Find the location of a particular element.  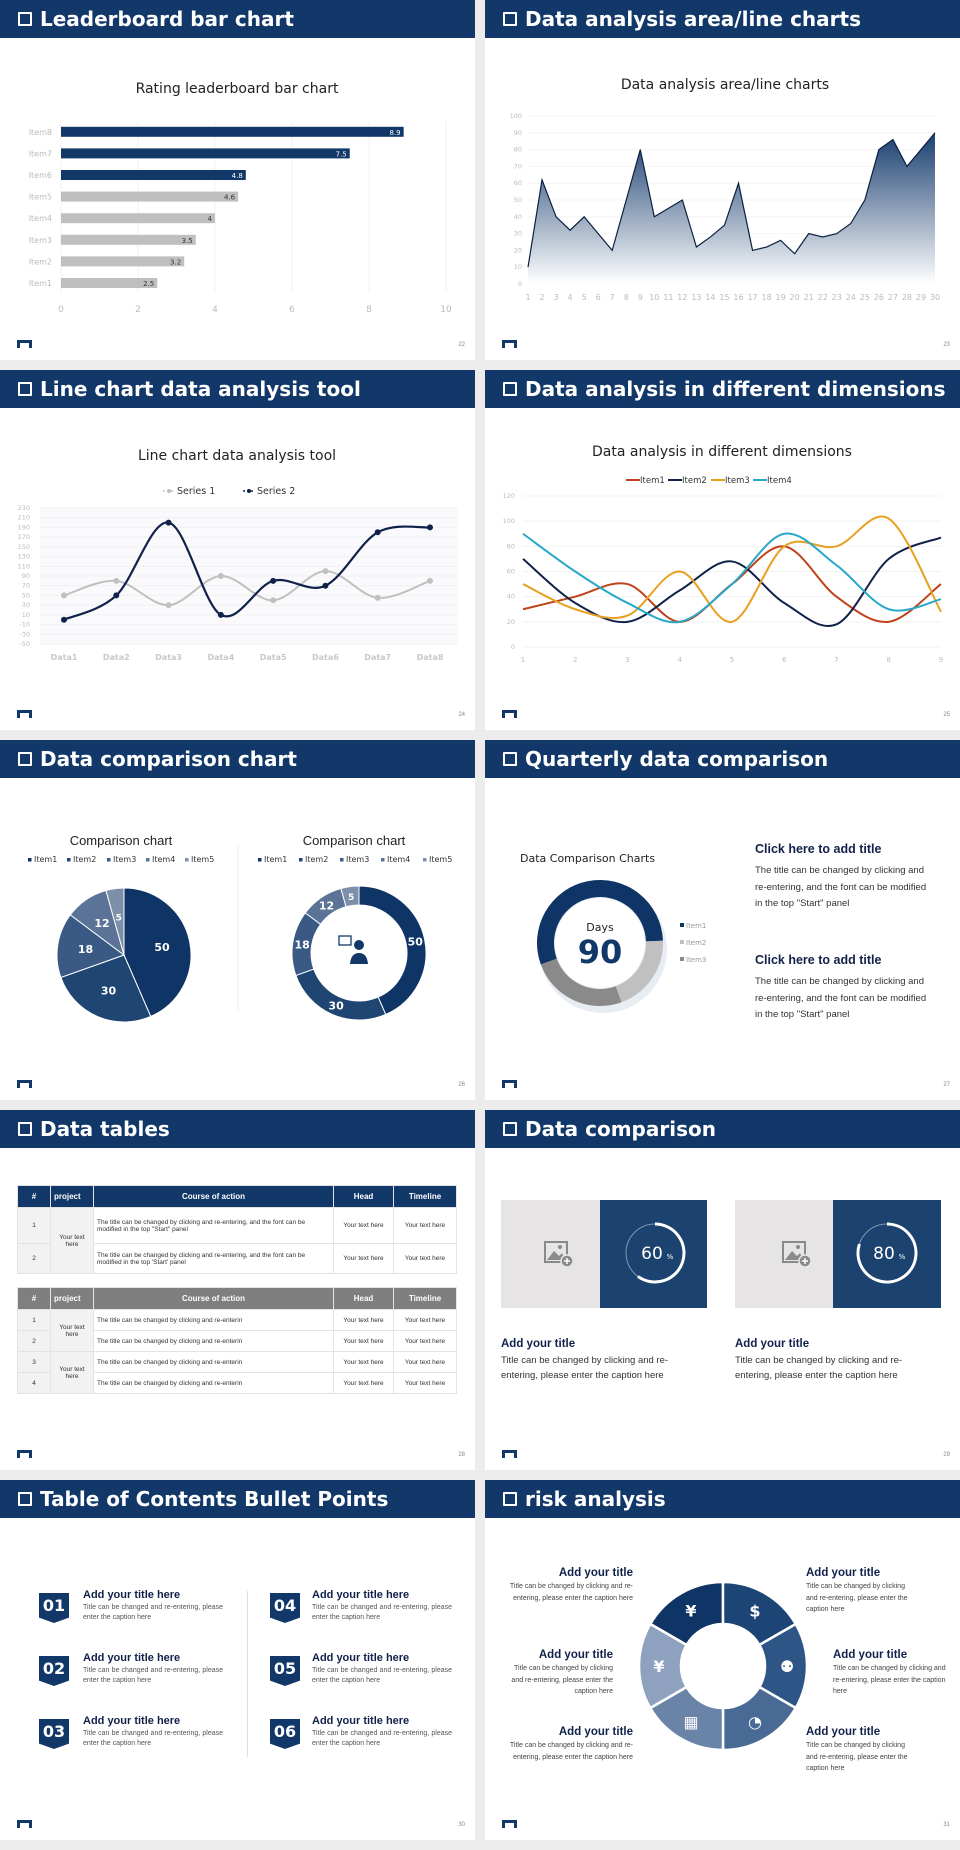

progress-panel is located at coordinates (653, 1254).